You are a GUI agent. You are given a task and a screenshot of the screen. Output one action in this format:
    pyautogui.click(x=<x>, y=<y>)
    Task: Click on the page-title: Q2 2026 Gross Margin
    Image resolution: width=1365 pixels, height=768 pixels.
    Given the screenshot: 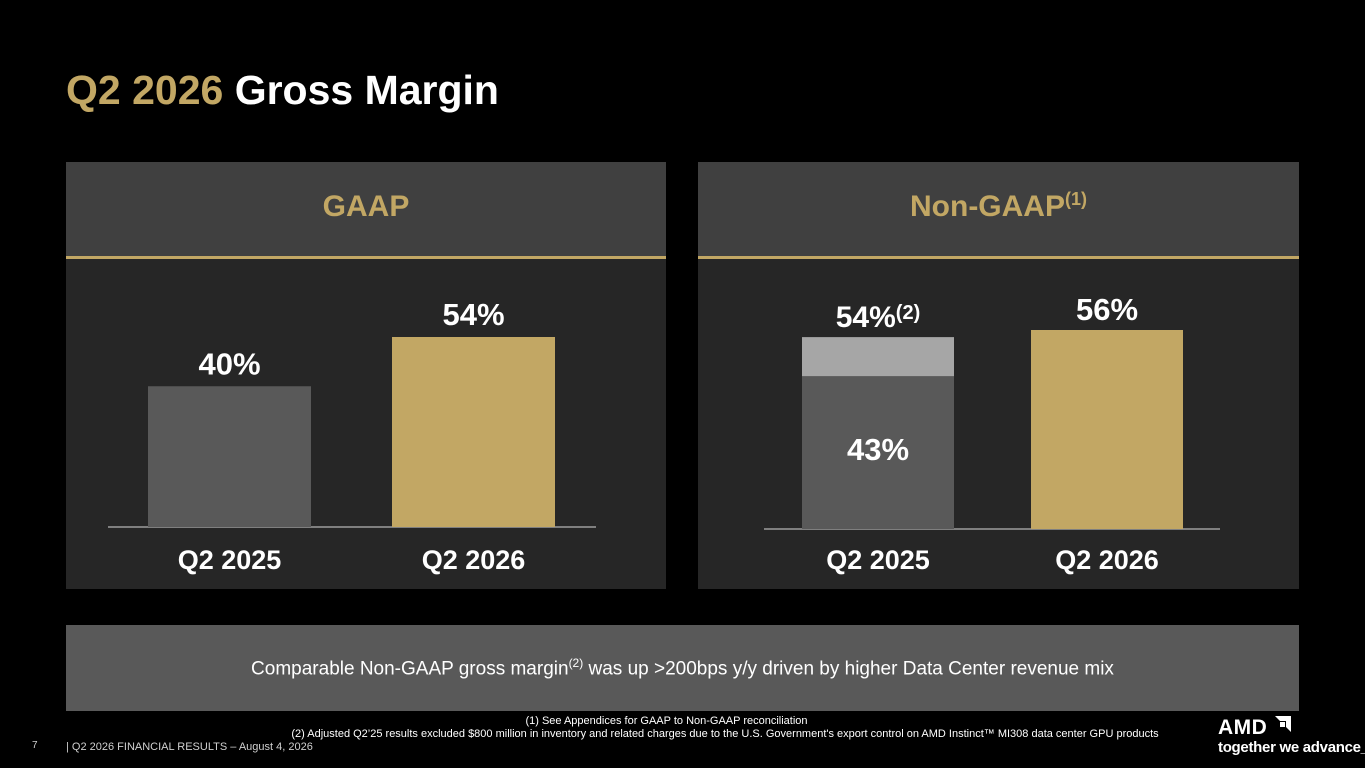 What is the action you would take?
    pyautogui.click(x=282, y=90)
    